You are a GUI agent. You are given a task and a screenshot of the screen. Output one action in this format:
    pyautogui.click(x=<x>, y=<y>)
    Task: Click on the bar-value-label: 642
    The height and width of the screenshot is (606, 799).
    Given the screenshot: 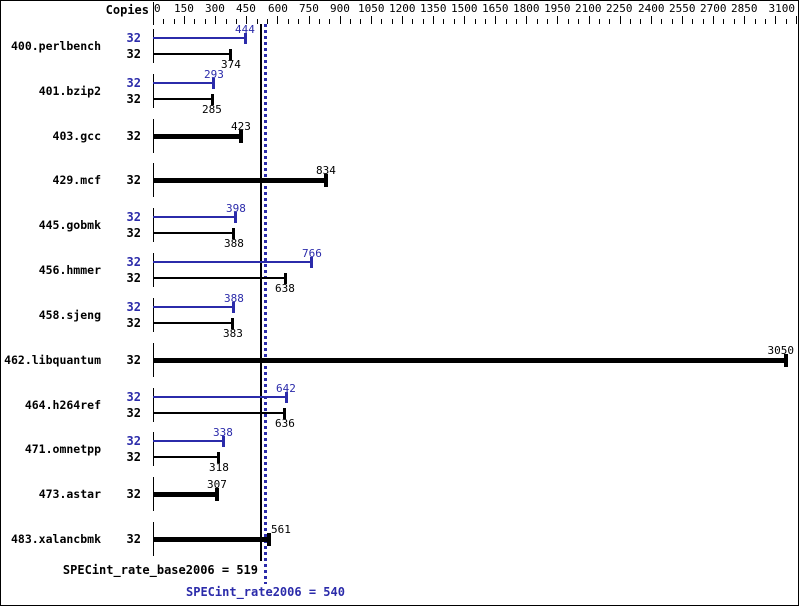 What is the action you would take?
    pyautogui.click(x=286, y=388)
    